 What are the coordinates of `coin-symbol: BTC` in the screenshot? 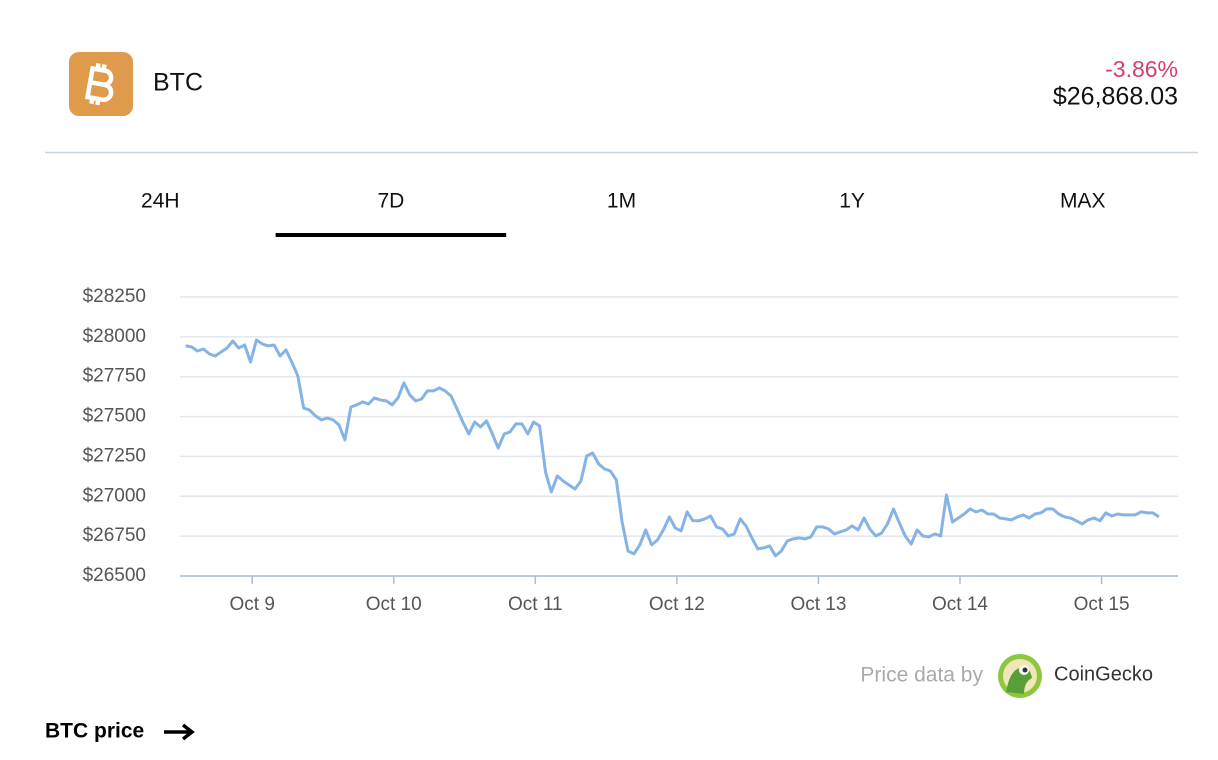 It's located at (178, 83).